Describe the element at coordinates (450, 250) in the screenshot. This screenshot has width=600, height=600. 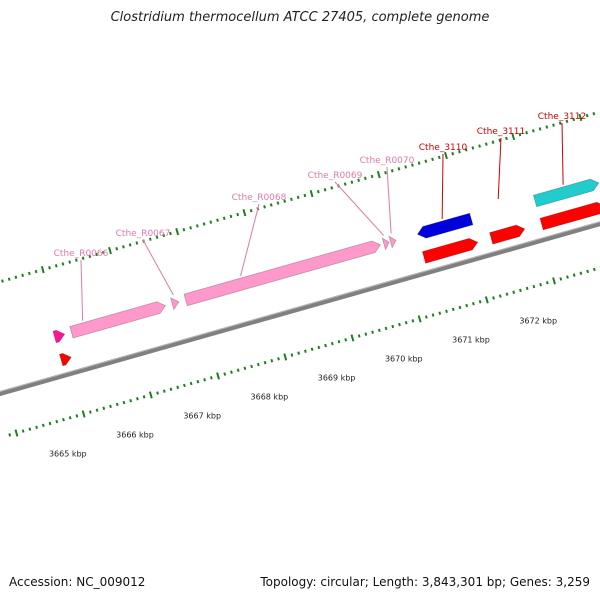
I see `unnamed-8-feature` at that location.